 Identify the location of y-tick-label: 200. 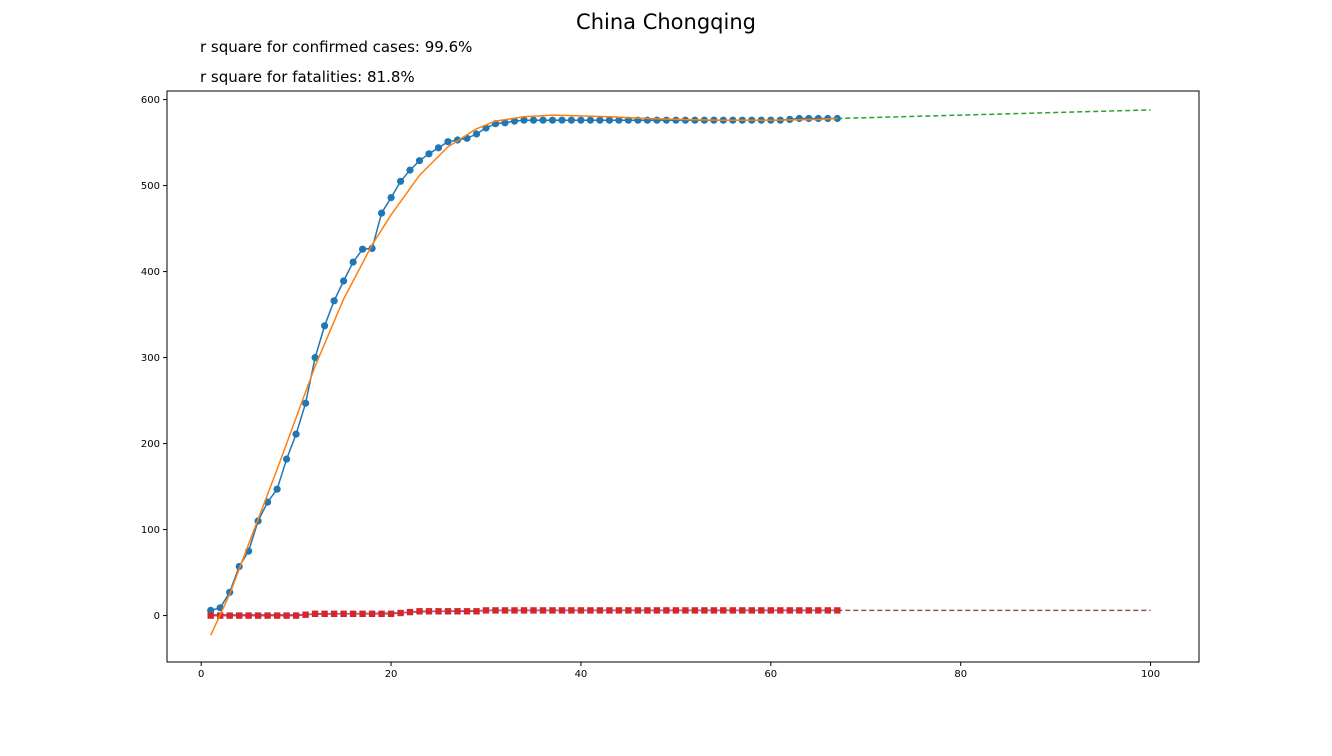
(150, 444).